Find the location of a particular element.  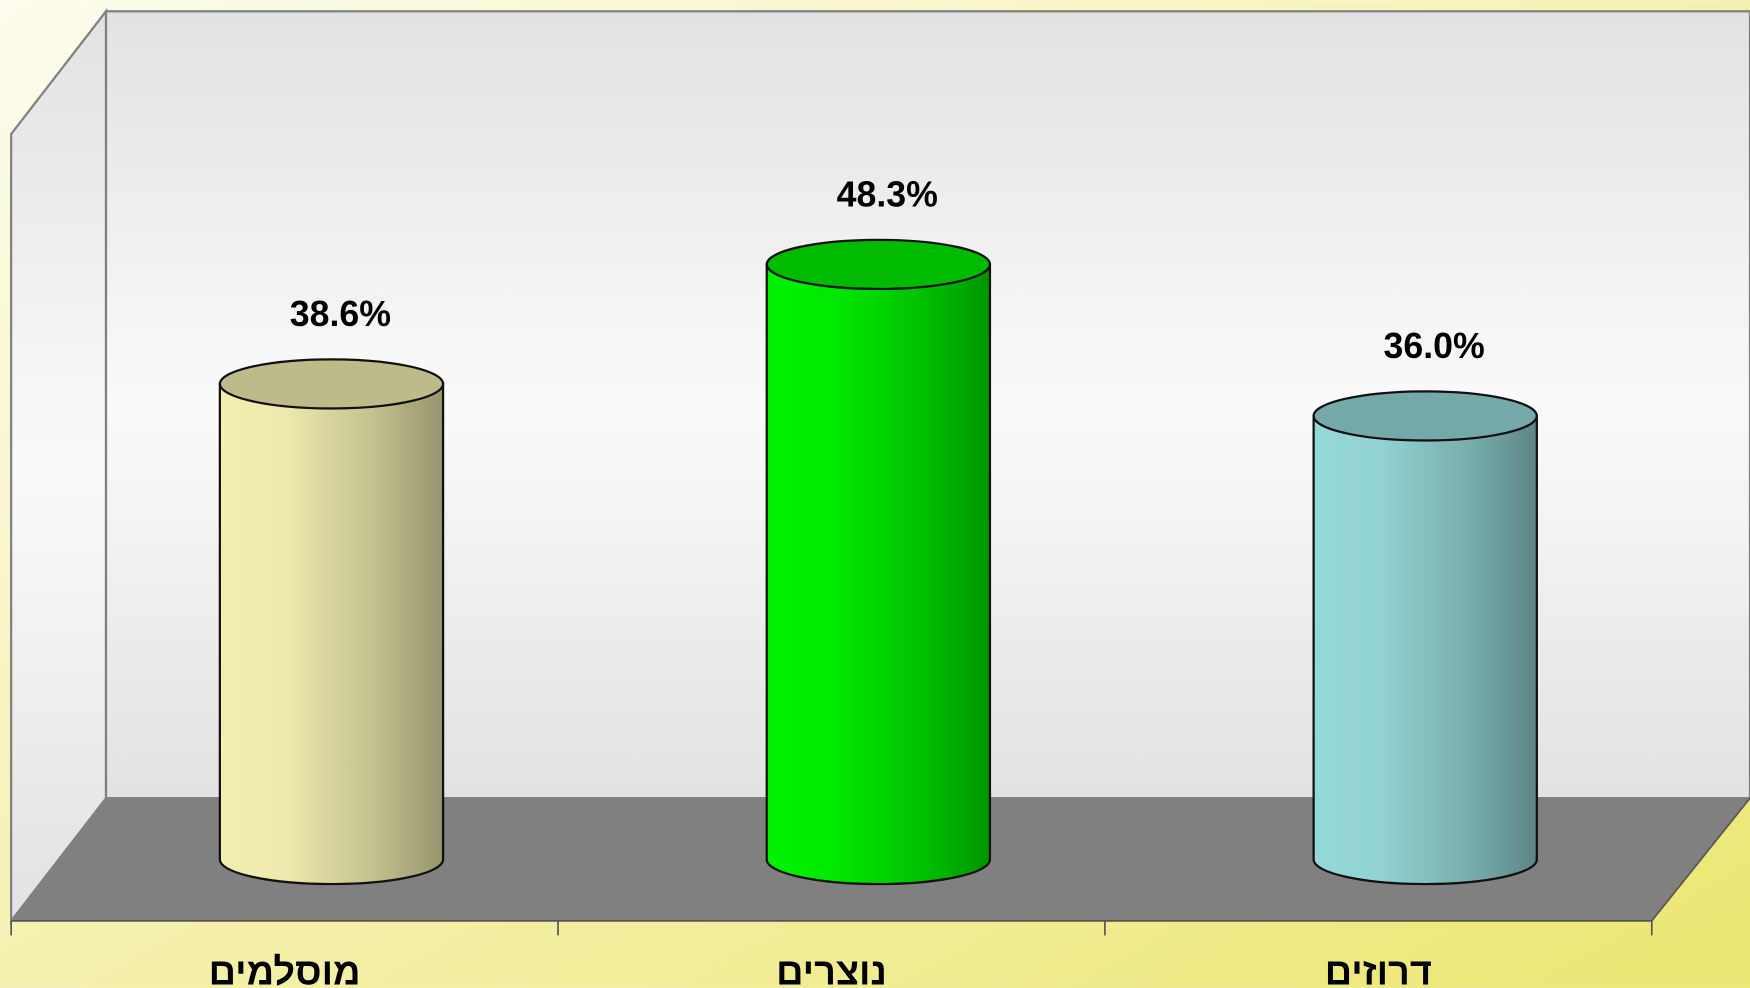

value-label: 38.6% is located at coordinates (340, 314).